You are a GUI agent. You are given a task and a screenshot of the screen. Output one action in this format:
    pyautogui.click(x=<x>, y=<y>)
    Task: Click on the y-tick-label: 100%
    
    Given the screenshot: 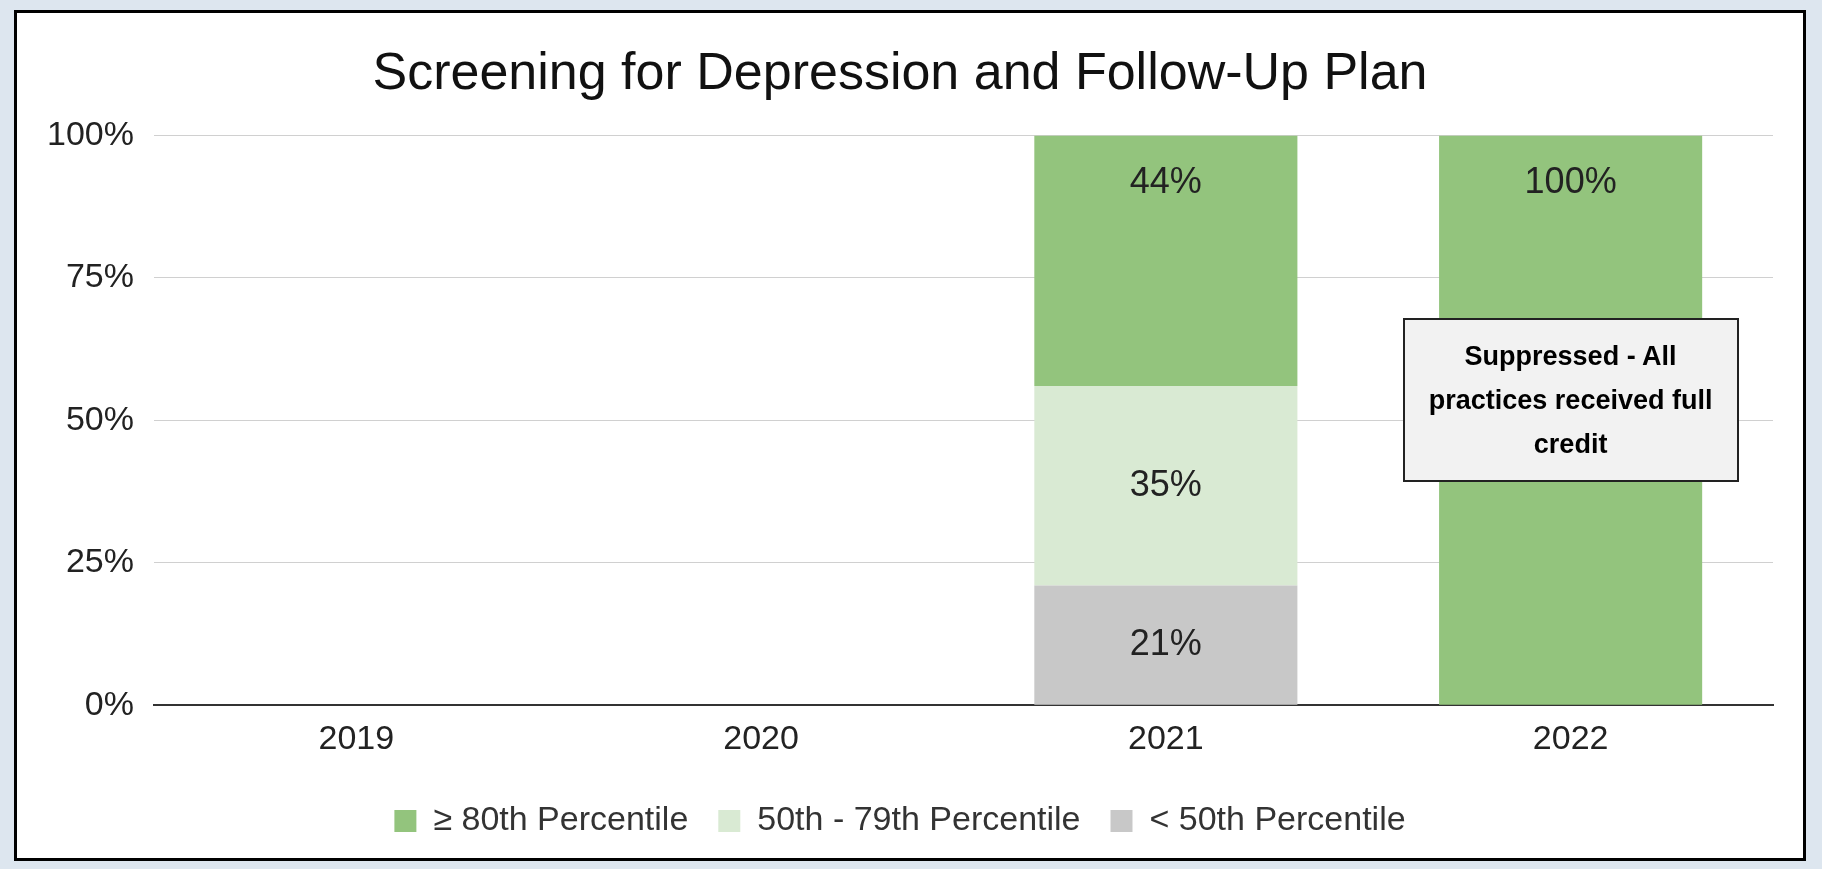 What is the action you would take?
    pyautogui.click(x=90, y=132)
    